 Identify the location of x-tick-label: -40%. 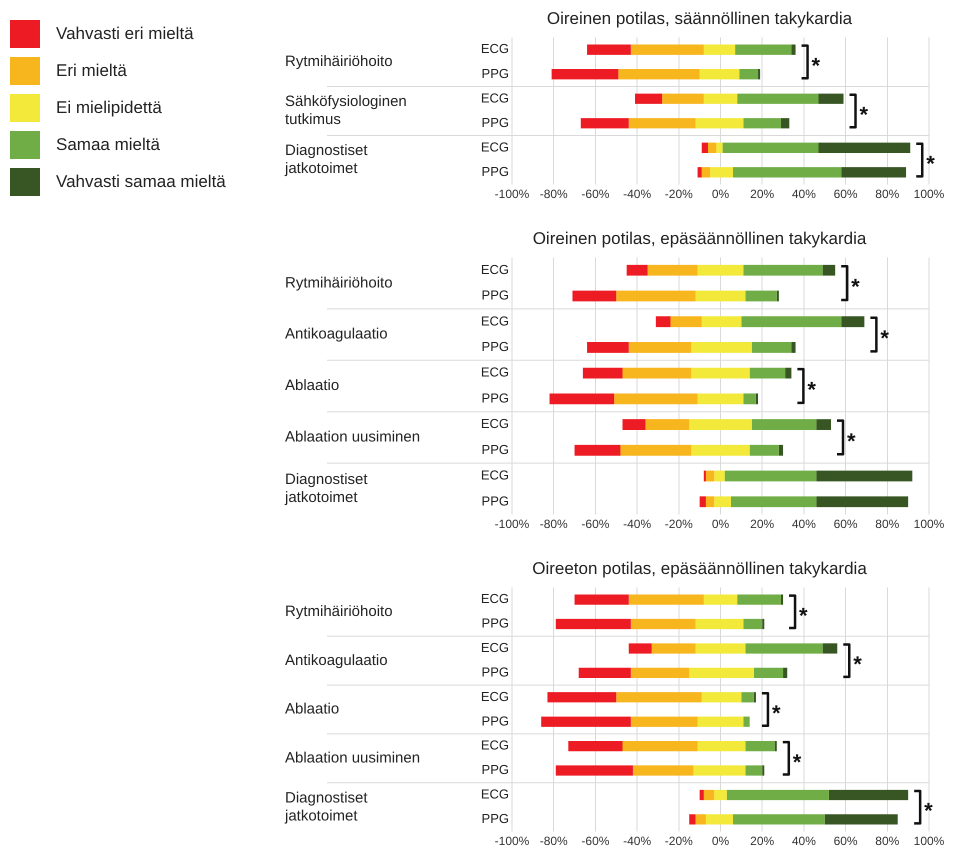
(637, 841).